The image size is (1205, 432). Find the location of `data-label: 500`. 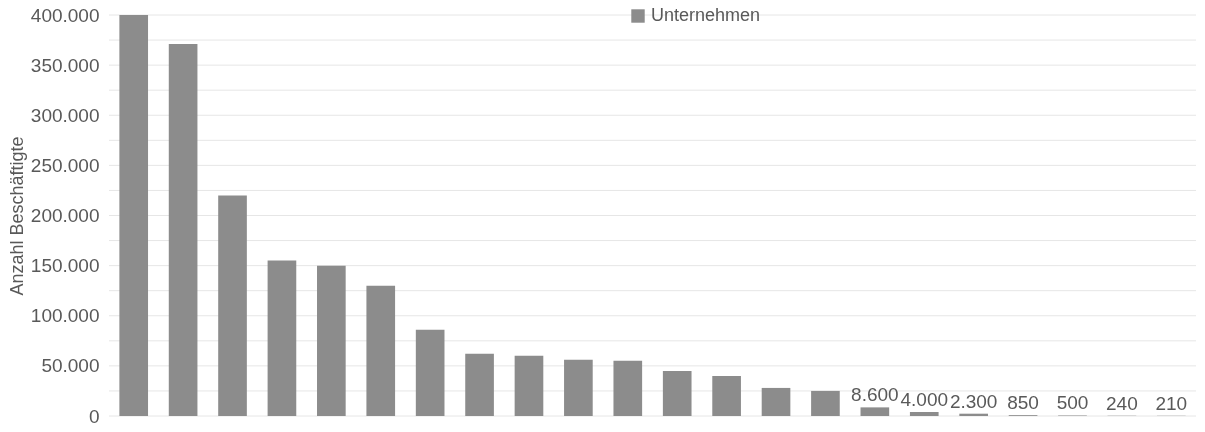

data-label: 500 is located at coordinates (1072, 403).